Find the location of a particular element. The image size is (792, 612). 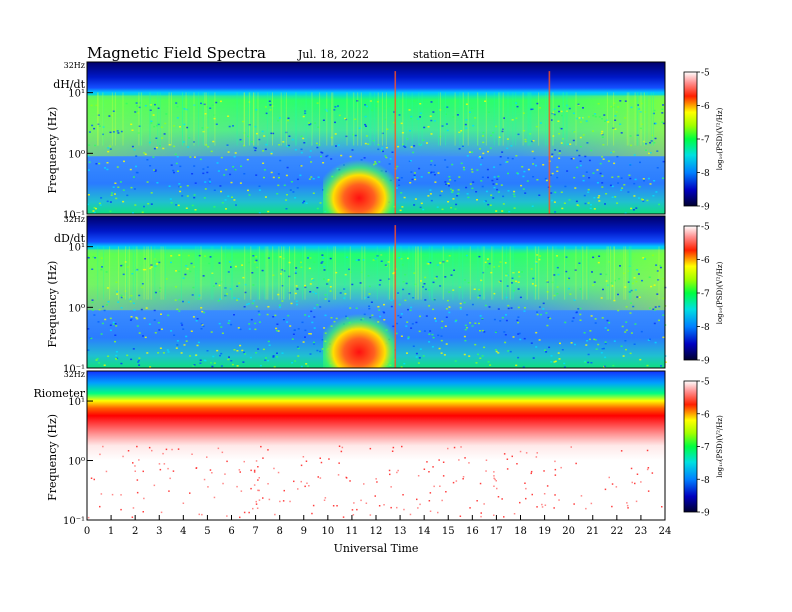

colorbar-label: log₁₀(PSD)(V²/Hz) is located at coordinates (720, 446).